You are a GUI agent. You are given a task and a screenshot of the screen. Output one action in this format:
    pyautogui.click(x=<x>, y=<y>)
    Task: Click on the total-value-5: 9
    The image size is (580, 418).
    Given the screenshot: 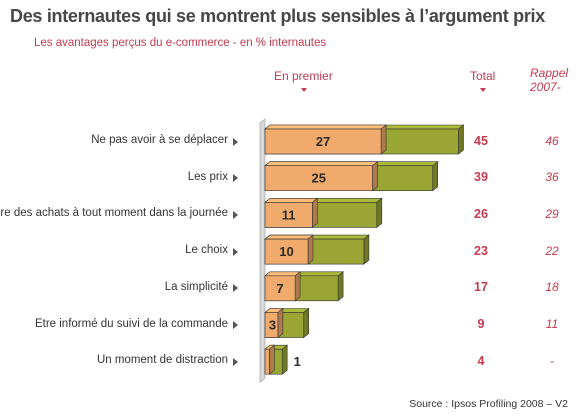 What is the action you would take?
    pyautogui.click(x=481, y=324)
    